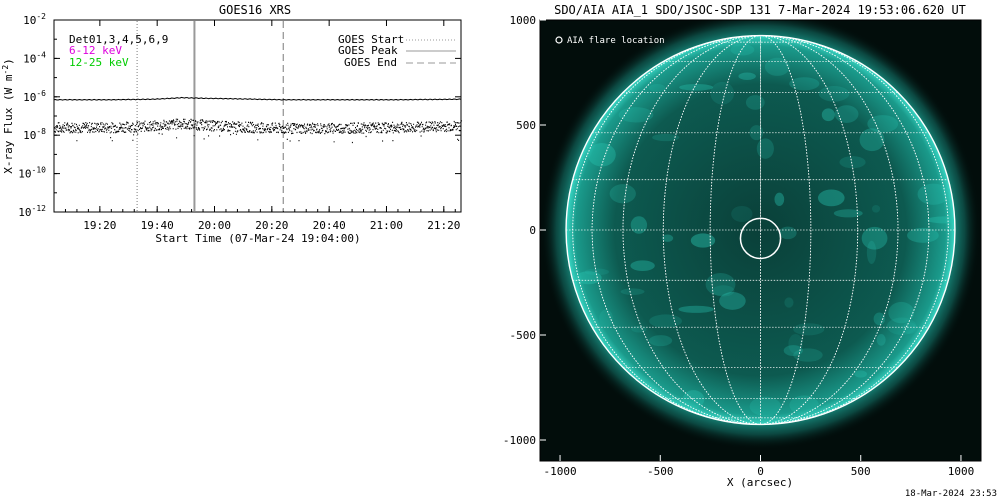 The width and height of the screenshot is (1000, 500). What do you see at coordinates (961, 471) in the screenshot?
I see `aia-x-tick-label: 1000` at bounding box center [961, 471].